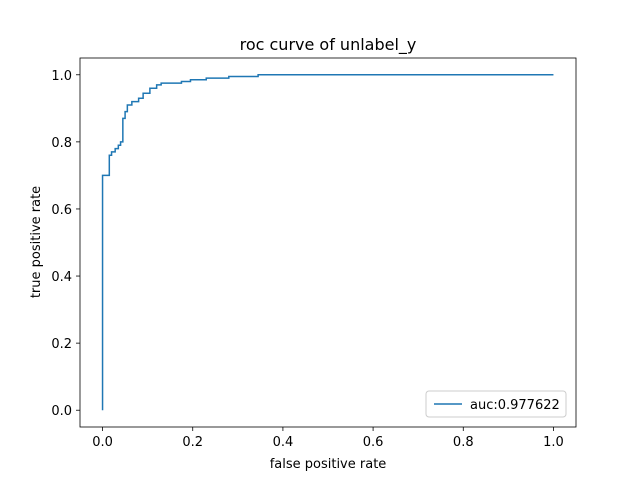  I want to click on chart-title: roc curve of unlabel_y, so click(328, 45).